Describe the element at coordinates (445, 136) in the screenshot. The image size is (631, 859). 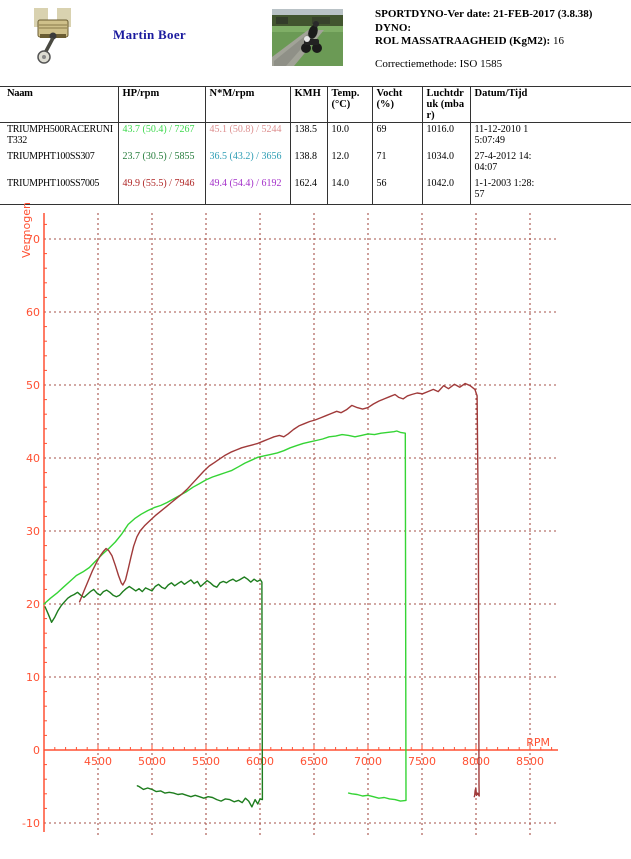
I see `cell-luchtdruk: 1016.0` at that location.